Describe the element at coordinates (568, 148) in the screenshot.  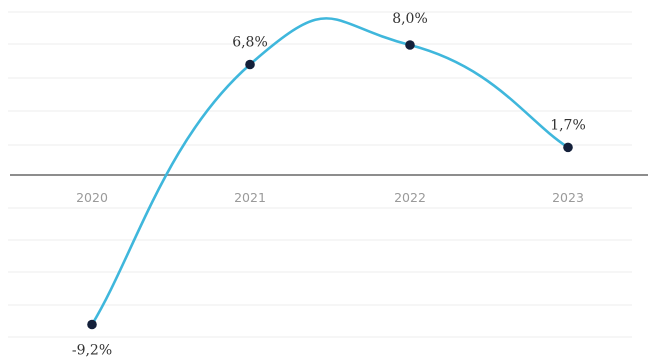
I see `data-point-2023` at that location.